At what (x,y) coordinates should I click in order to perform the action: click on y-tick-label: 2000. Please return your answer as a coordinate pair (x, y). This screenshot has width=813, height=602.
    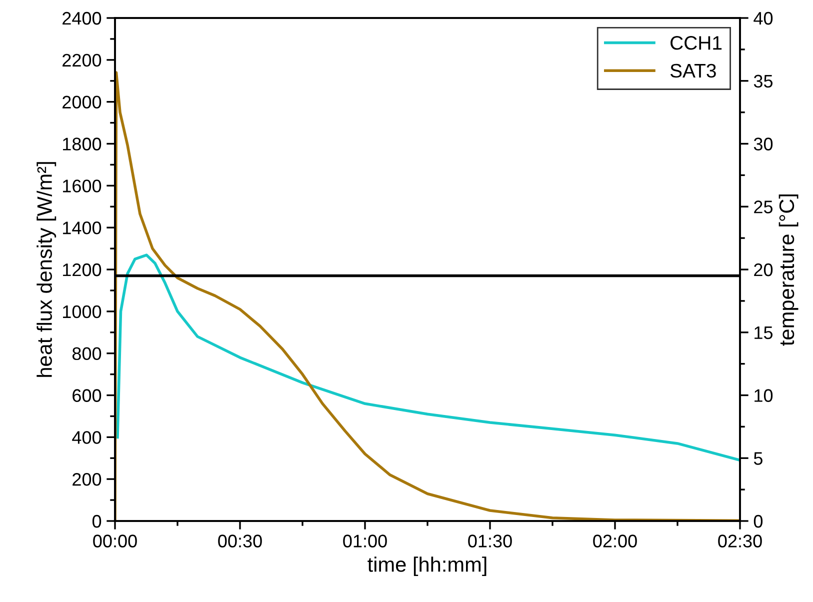
    Looking at the image, I should click on (82, 102).